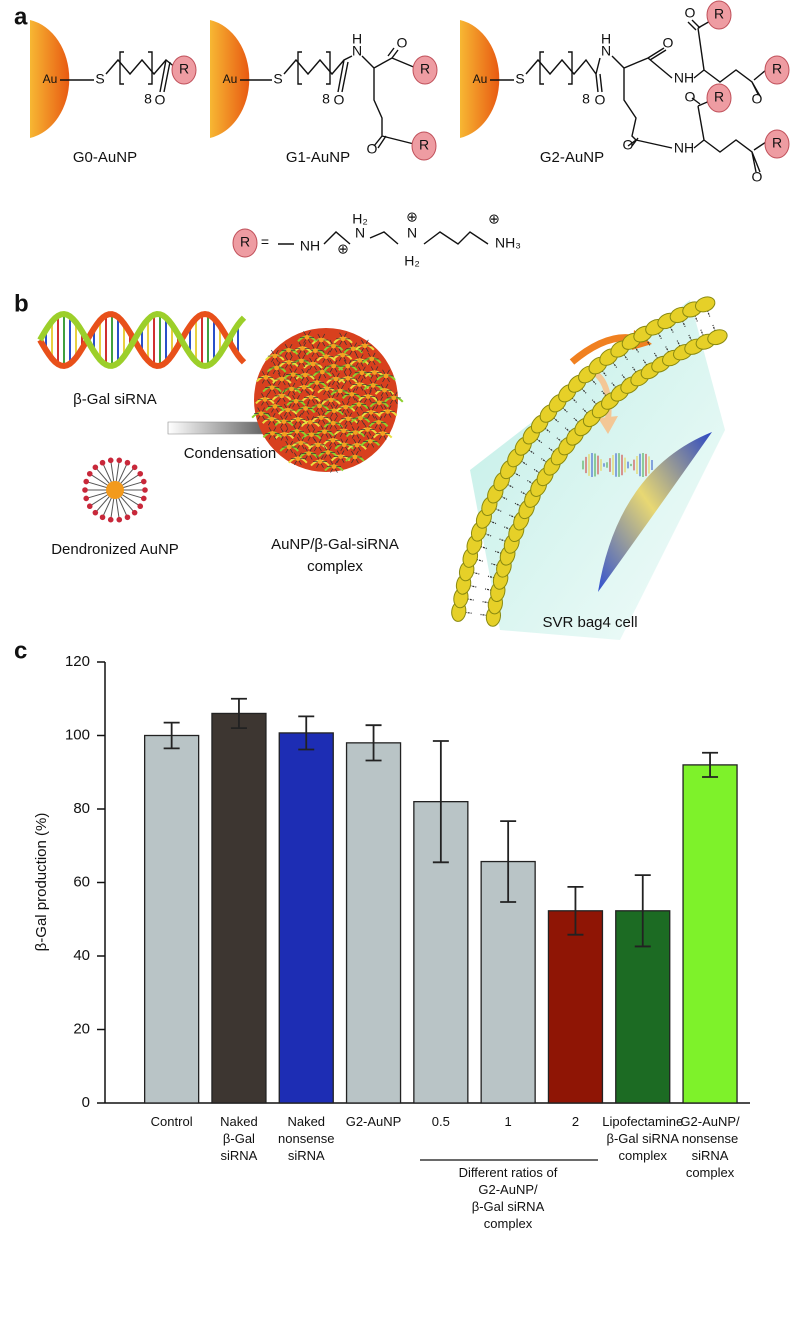 The image size is (793, 1336). Describe the element at coordinates (115, 399) in the screenshot. I see `caption: β-Gal siRNA` at that location.